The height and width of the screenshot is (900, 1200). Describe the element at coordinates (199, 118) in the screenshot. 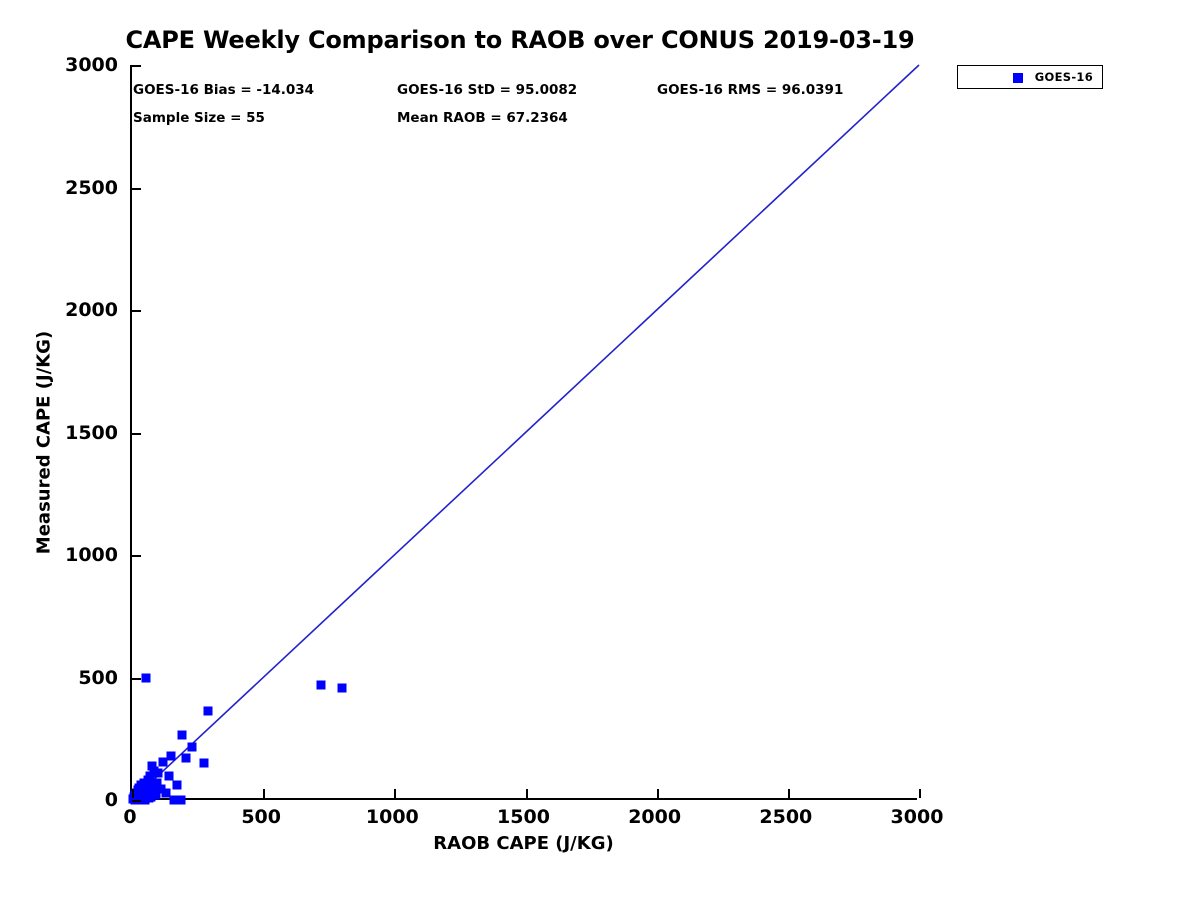

I see `stat-sample-size: Sample Size = 55` at that location.